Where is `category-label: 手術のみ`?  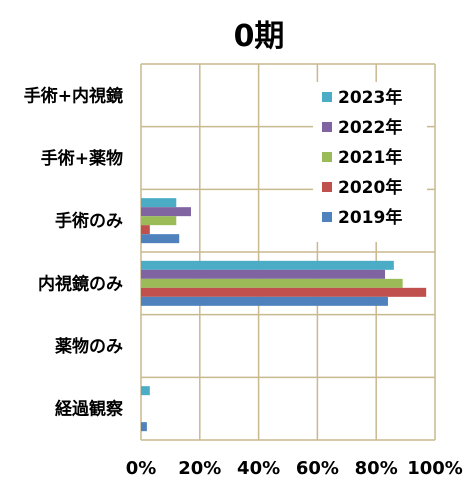 category-label: 手術のみ is located at coordinates (89, 221).